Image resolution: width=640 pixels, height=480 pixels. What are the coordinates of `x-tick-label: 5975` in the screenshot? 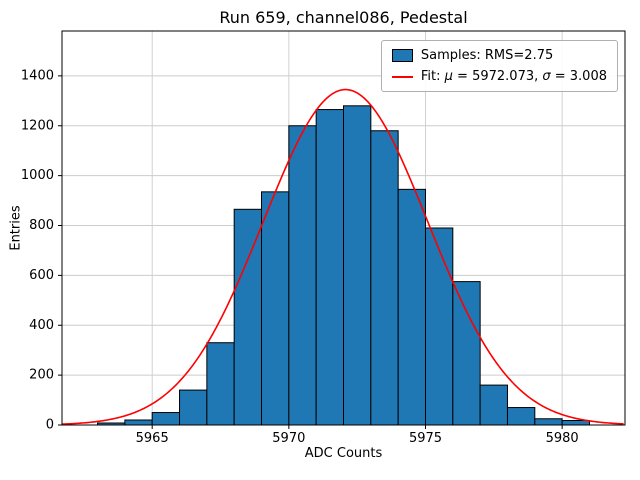 It's located at (425, 438).